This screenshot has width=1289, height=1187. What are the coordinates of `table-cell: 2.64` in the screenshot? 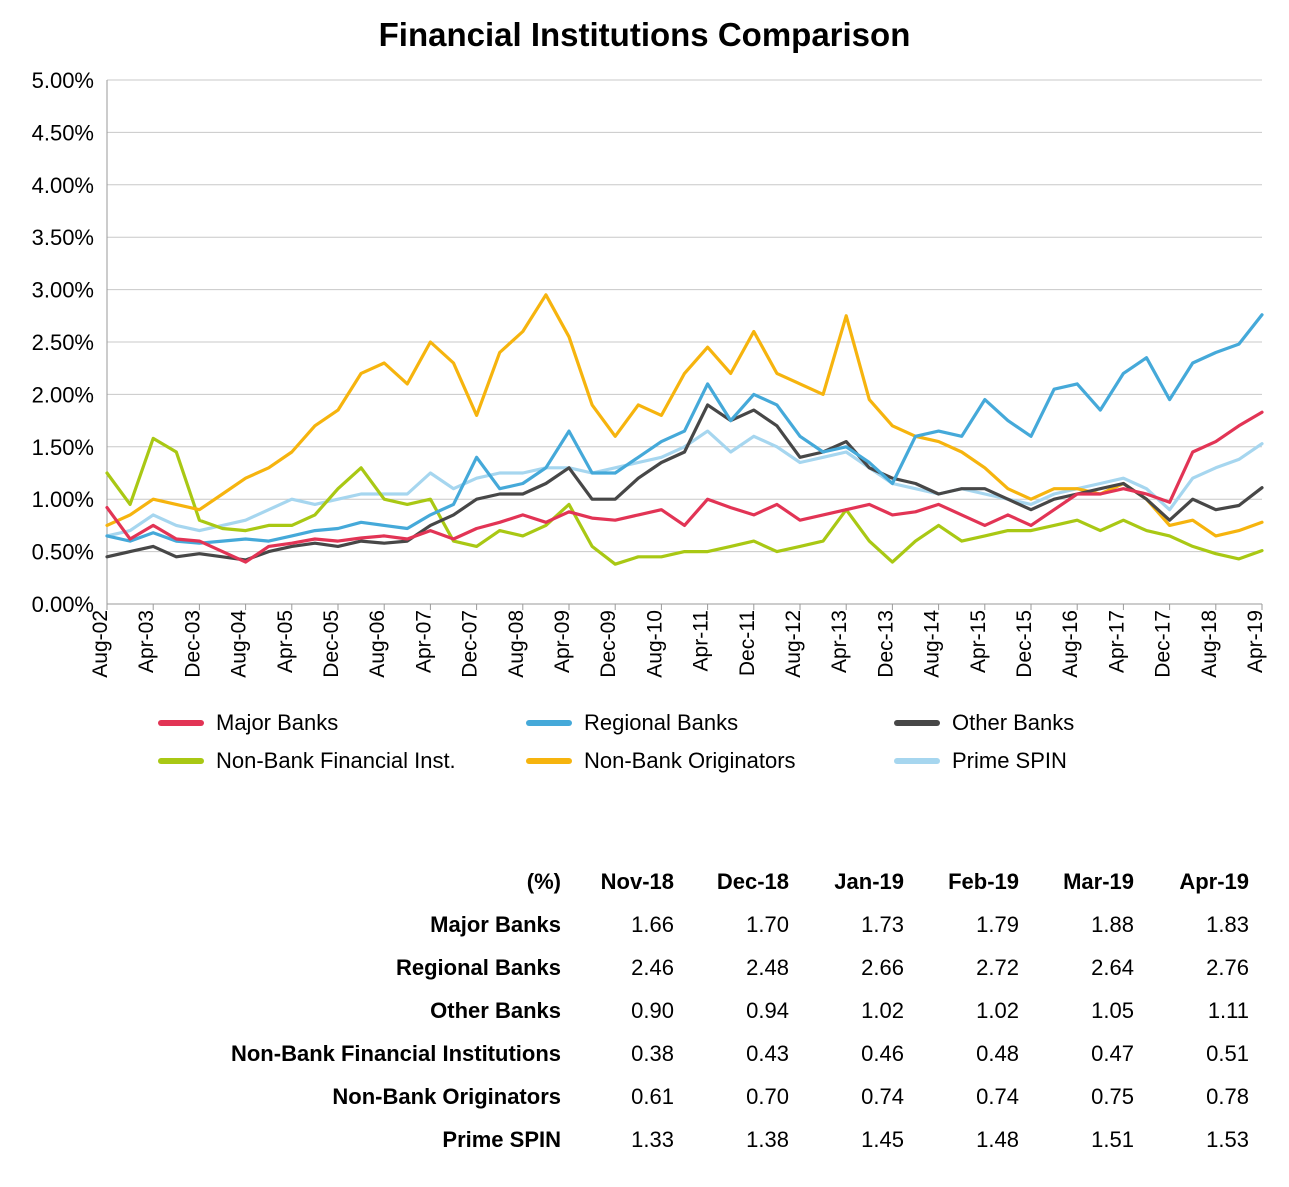 It's located at (1112, 967).